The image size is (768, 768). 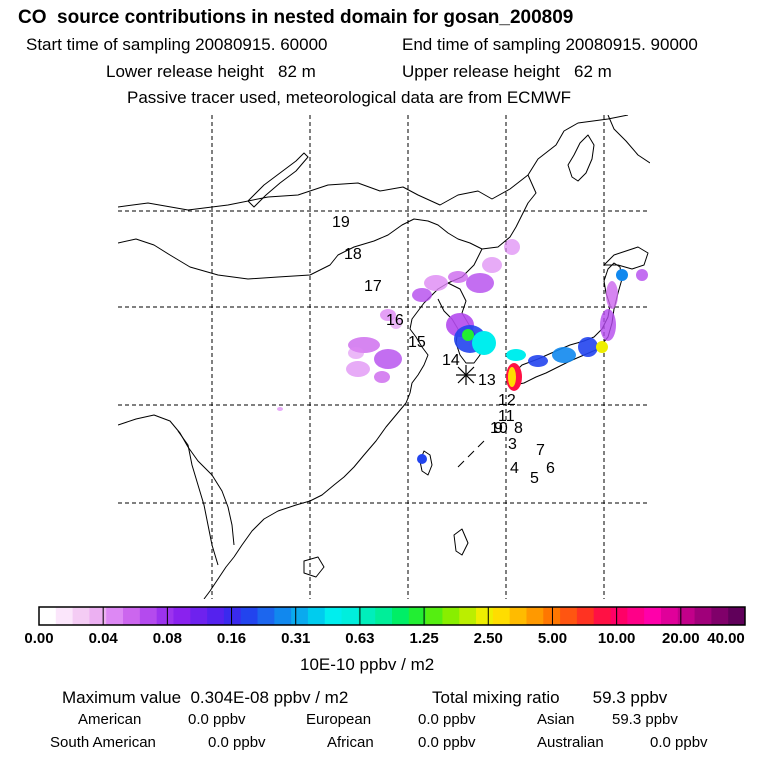 I want to click on trajectory-label: 9, so click(x=498, y=428).